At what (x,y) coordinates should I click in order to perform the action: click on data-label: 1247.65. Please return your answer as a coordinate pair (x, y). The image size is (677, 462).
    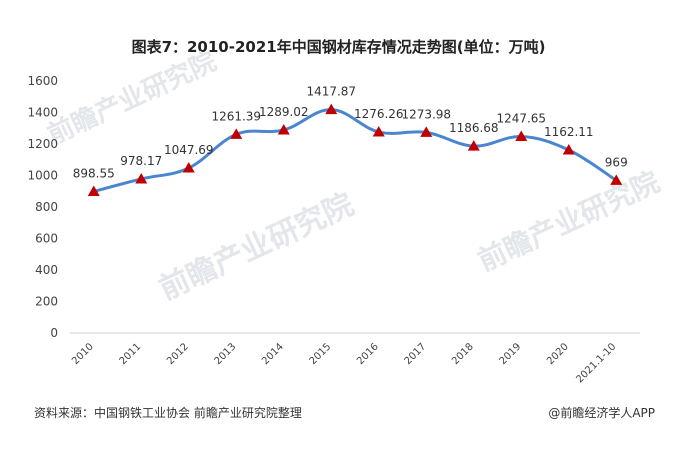
    Looking at the image, I should click on (521, 118).